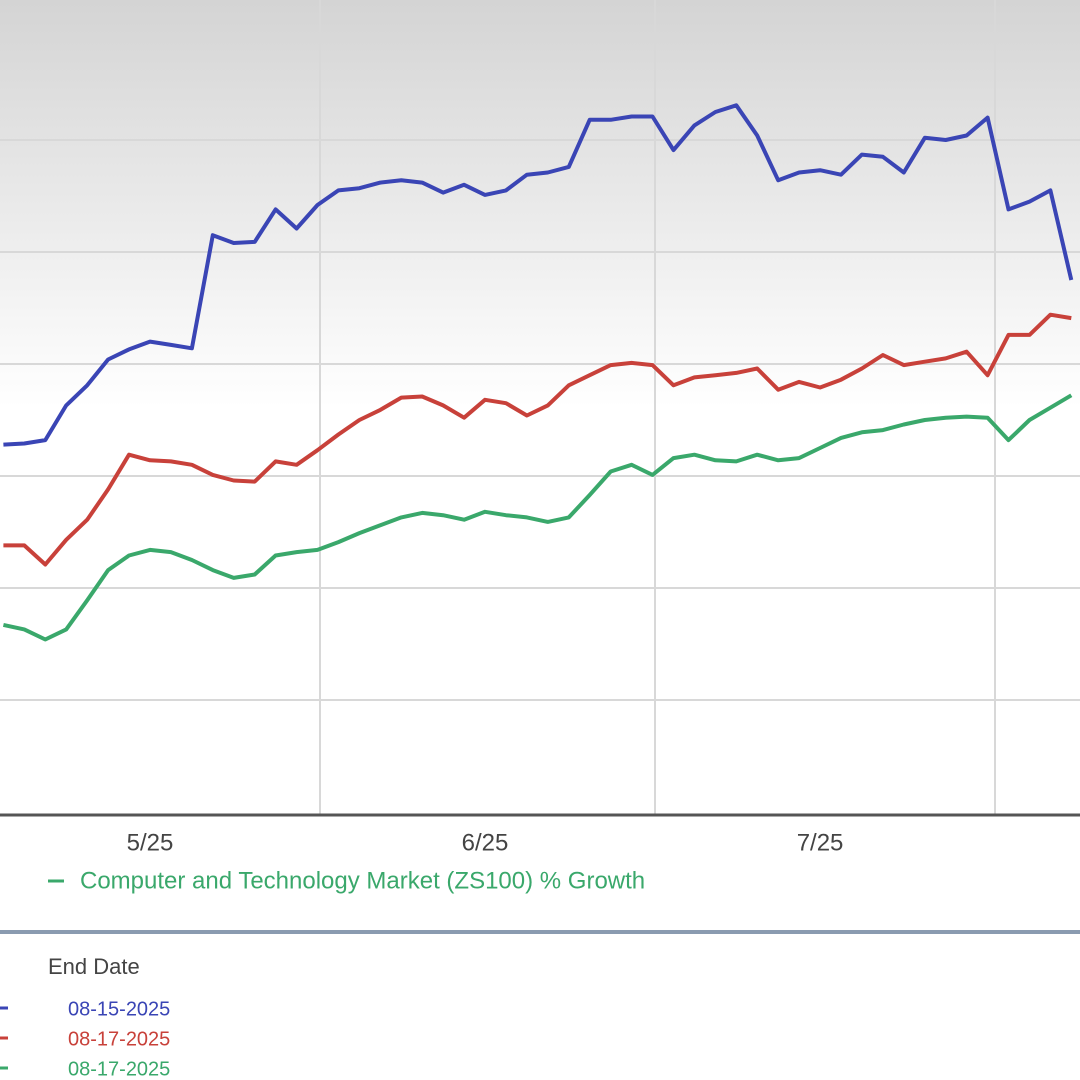 This screenshot has height=1080, width=1080. What do you see at coordinates (150, 842) in the screenshot?
I see `x-tick-label: 5/25` at bounding box center [150, 842].